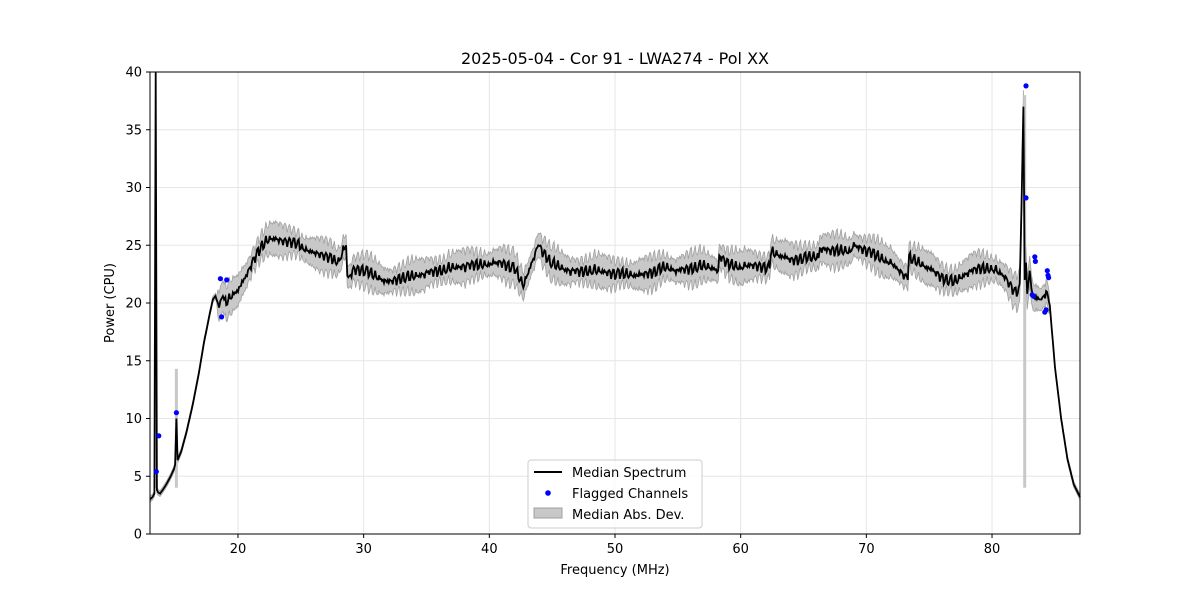 The image size is (1200, 600). Describe the element at coordinates (133, 419) in the screenshot. I see `y-tick-label: 10` at that location.